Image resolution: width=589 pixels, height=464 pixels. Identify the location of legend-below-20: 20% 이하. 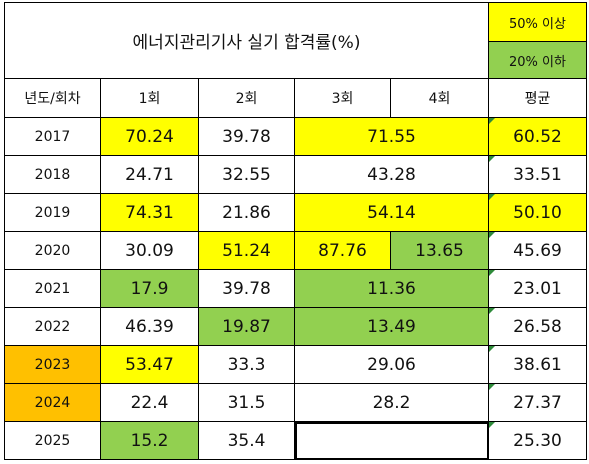
(537, 60).